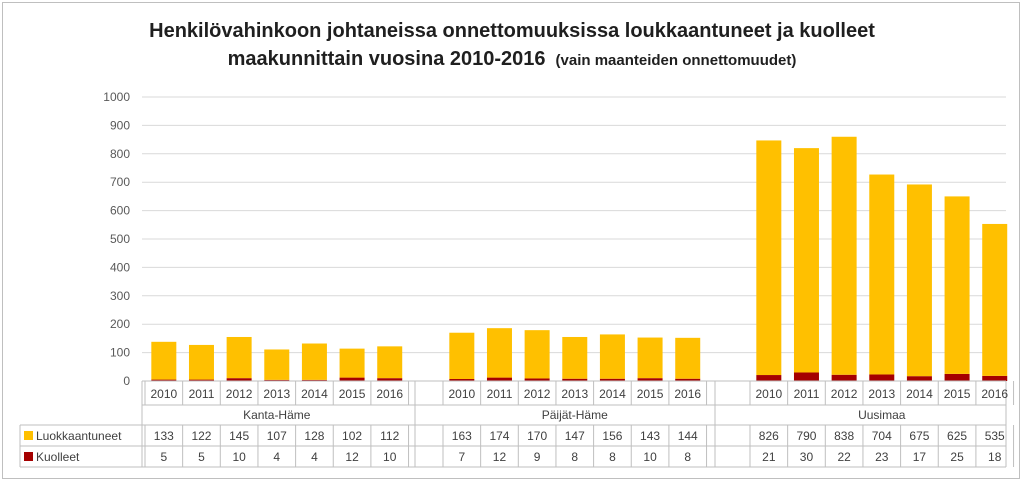 This screenshot has width=1024, height=483. I want to click on data-label-luokkaantuneet: 826, so click(769, 436).